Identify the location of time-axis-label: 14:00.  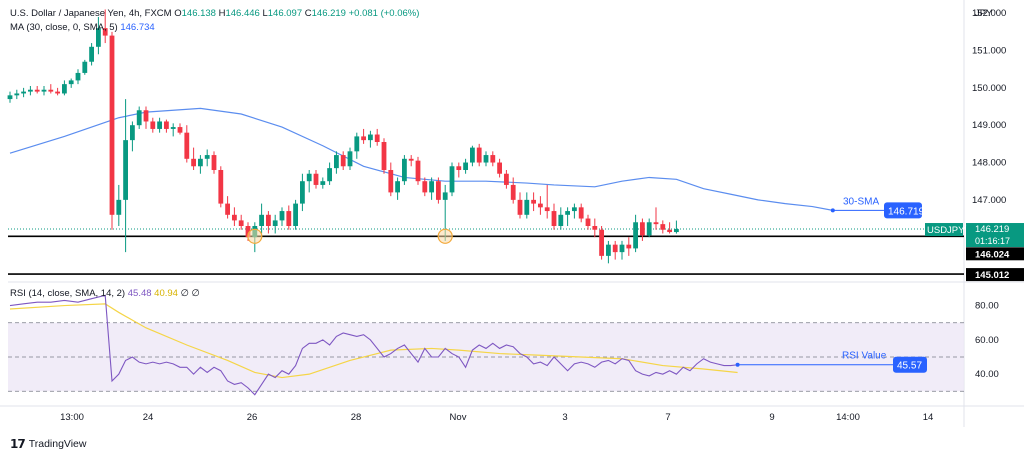
(848, 417).